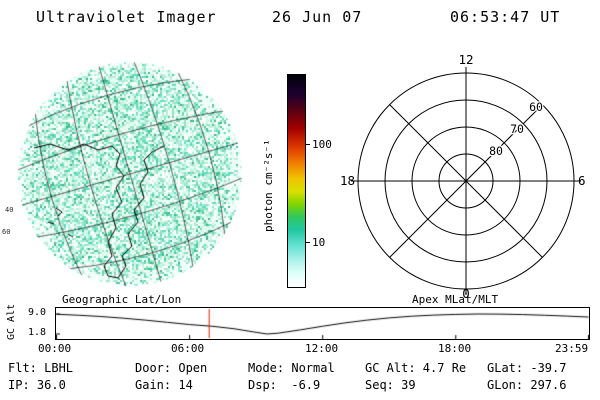 The image size is (600, 400). I want to click on mlat-60-label: 60, so click(536, 107).